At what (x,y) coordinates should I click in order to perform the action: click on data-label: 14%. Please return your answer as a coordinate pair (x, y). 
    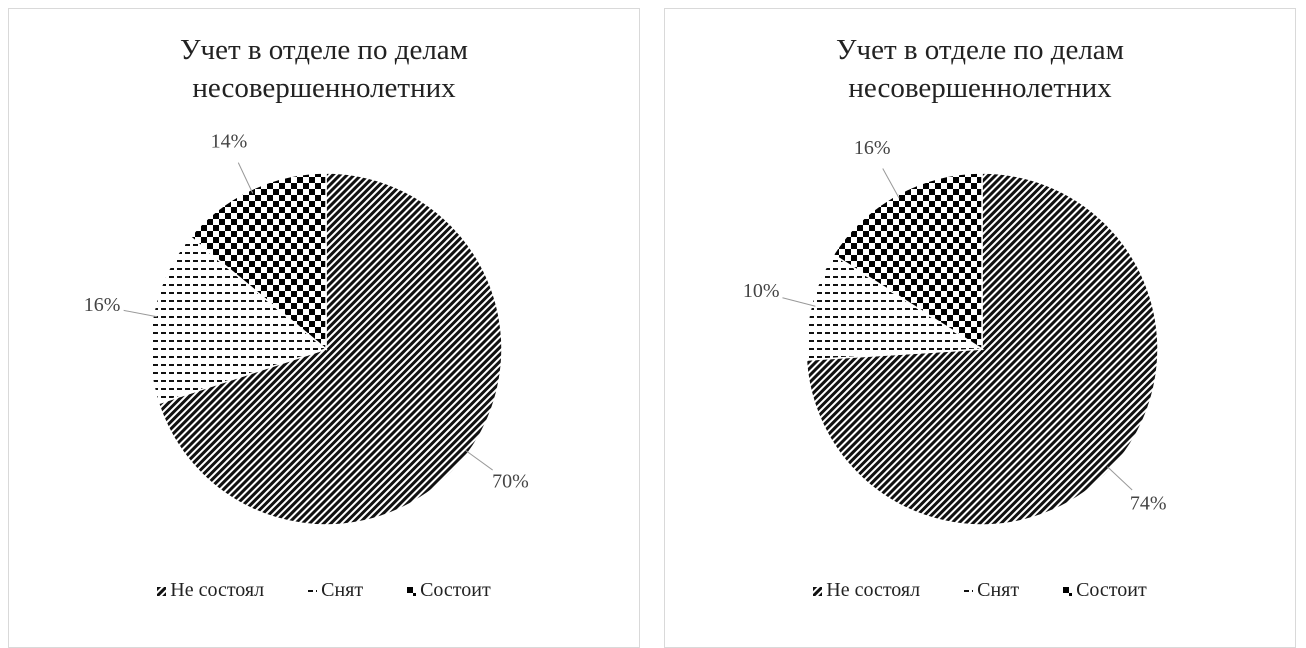
    Looking at the image, I should click on (229, 141).